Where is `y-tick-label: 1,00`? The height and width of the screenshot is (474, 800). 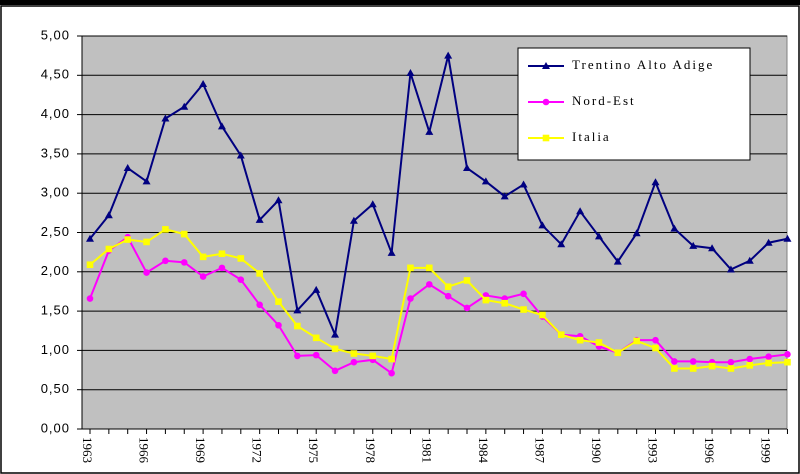 y-tick-label: 1,00 is located at coordinates (55, 349).